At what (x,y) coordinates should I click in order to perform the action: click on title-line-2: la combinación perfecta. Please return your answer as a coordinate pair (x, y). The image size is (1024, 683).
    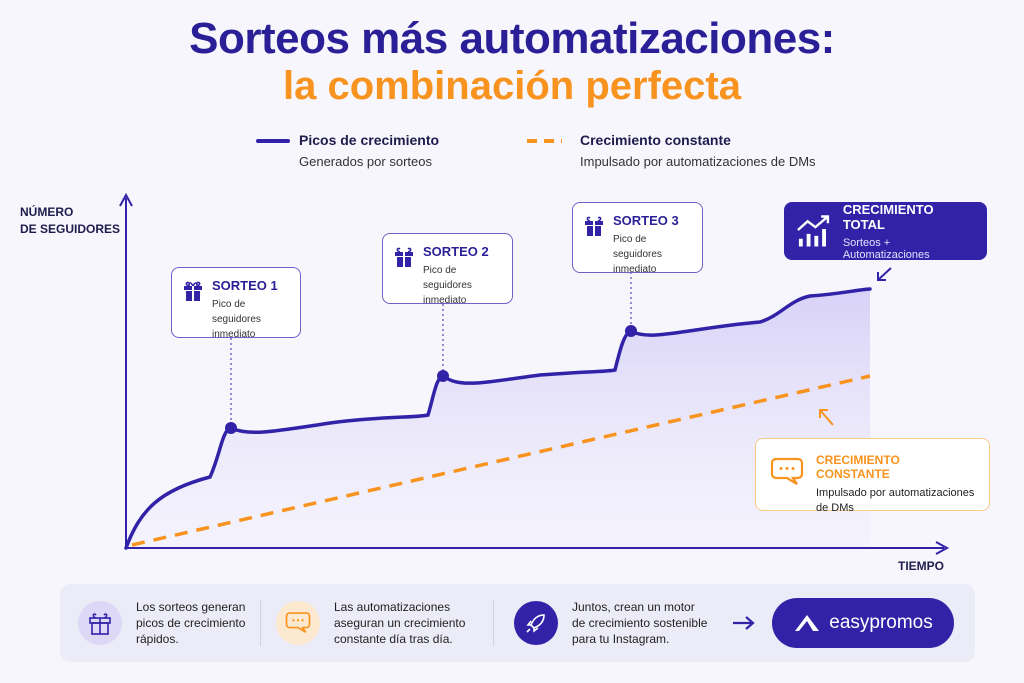
    Looking at the image, I should click on (512, 86).